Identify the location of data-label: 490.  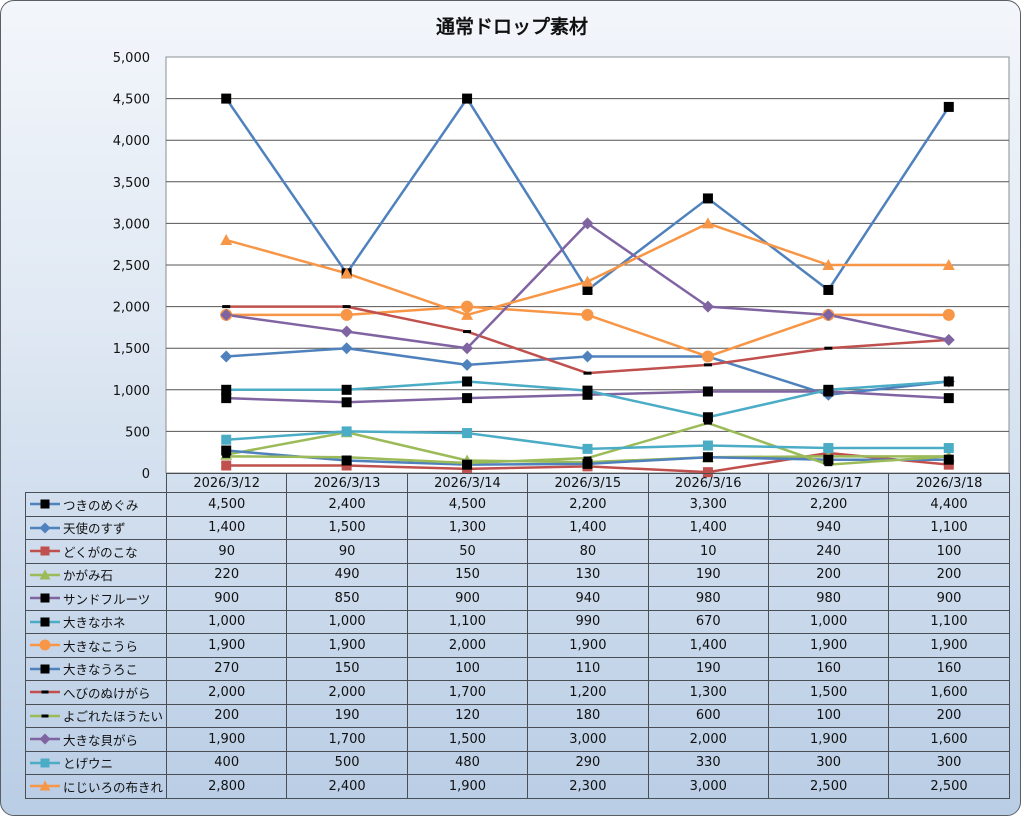
(347, 574).